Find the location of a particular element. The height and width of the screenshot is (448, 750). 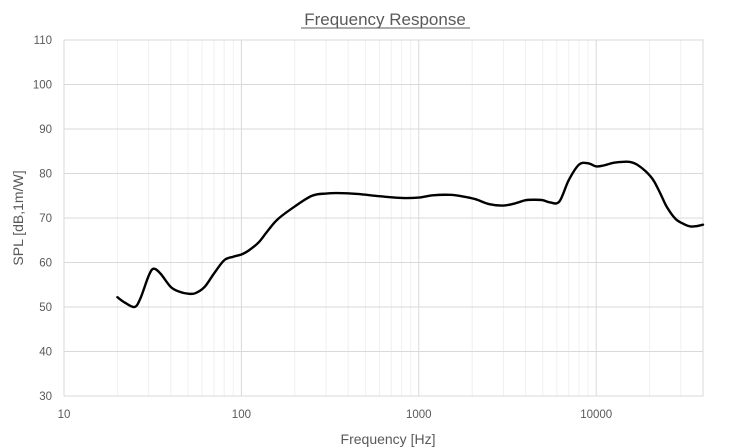

y-tick-label: 90 is located at coordinates (45, 130).